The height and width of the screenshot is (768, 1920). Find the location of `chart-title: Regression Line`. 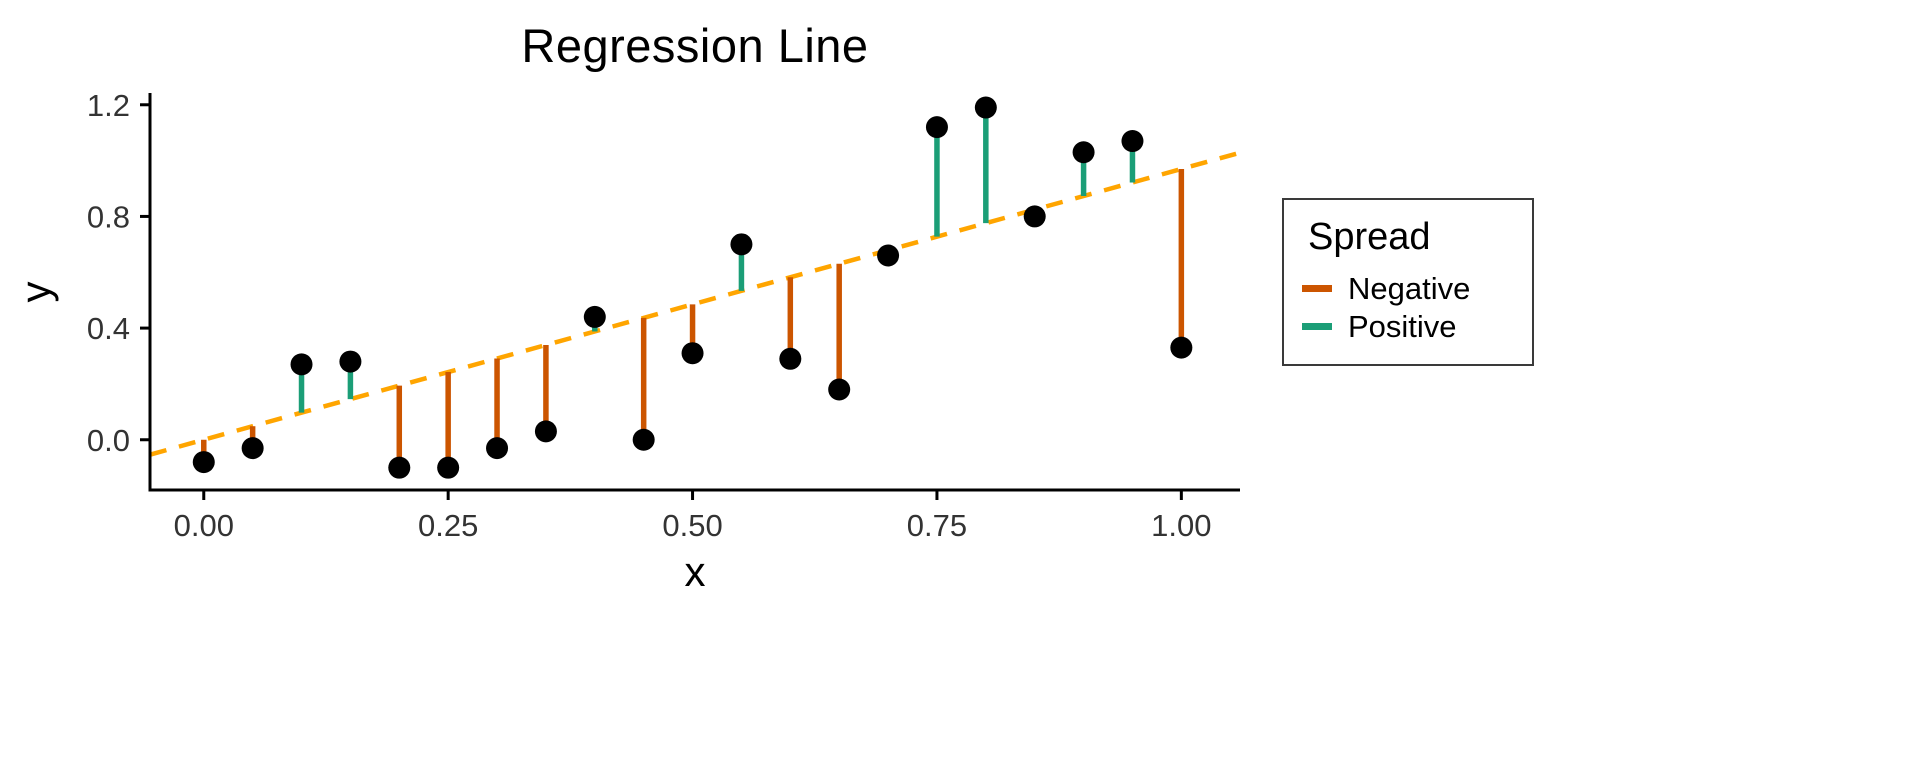

chart-title: Regression Line is located at coordinates (695, 45).